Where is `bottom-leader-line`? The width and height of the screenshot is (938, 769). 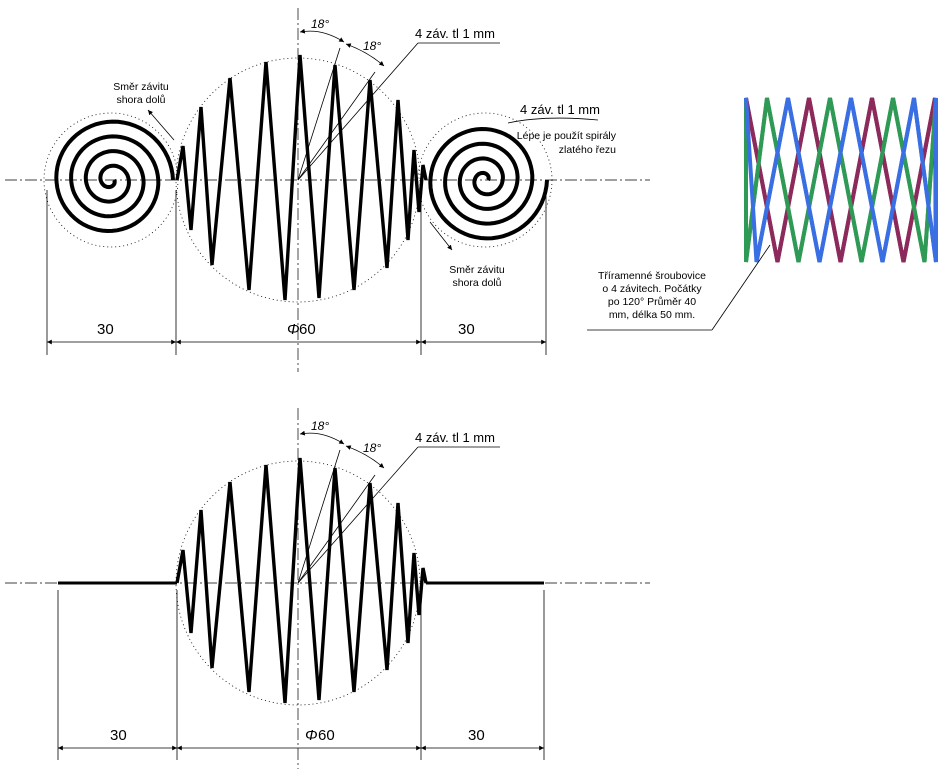 bottom-leader-line is located at coordinates (358, 515).